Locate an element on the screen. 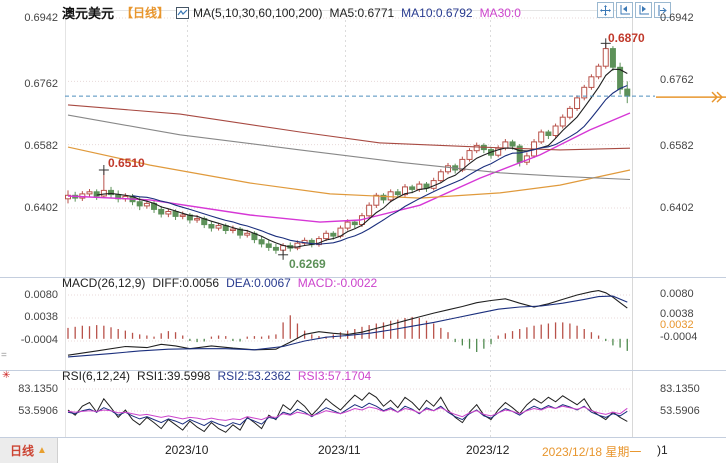 The width and height of the screenshot is (726, 463). ma10-value: MA10:0.6792 is located at coordinates (437, 12).